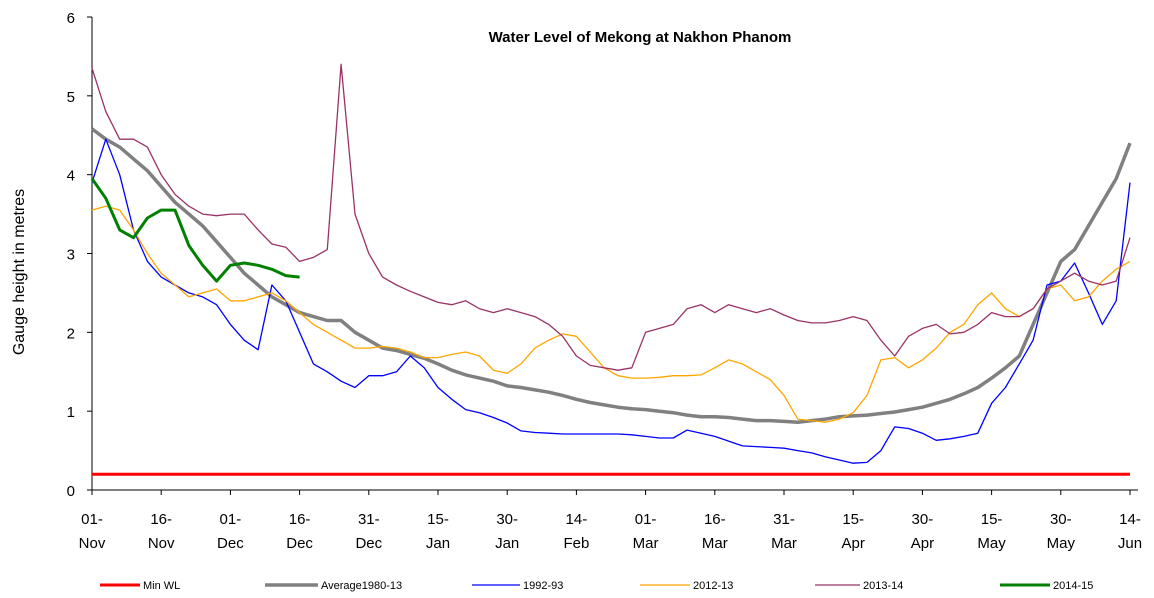  I want to click on x-tick-label: 14-Jun, so click(1130, 531).